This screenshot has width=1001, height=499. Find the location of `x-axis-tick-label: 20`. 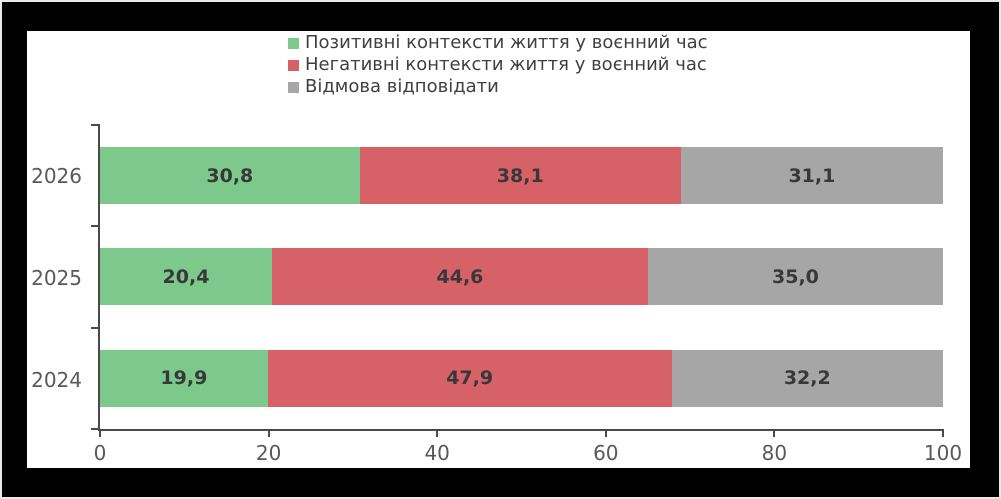

x-axis-tick-label: 20 is located at coordinates (268, 453).